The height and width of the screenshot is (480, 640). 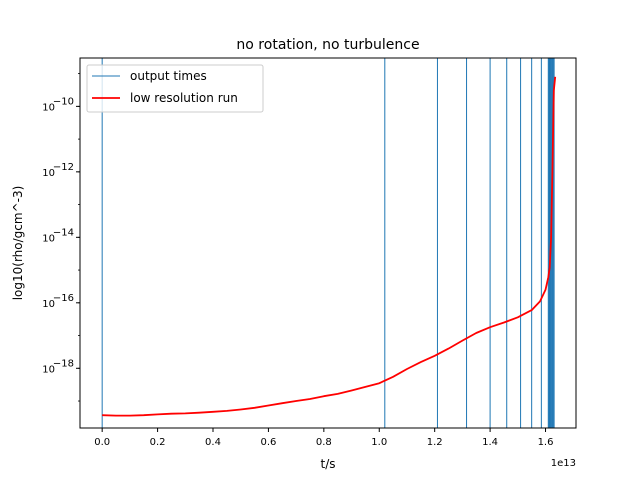 I want to click on legend-label-output-times: output times, so click(x=168, y=76).